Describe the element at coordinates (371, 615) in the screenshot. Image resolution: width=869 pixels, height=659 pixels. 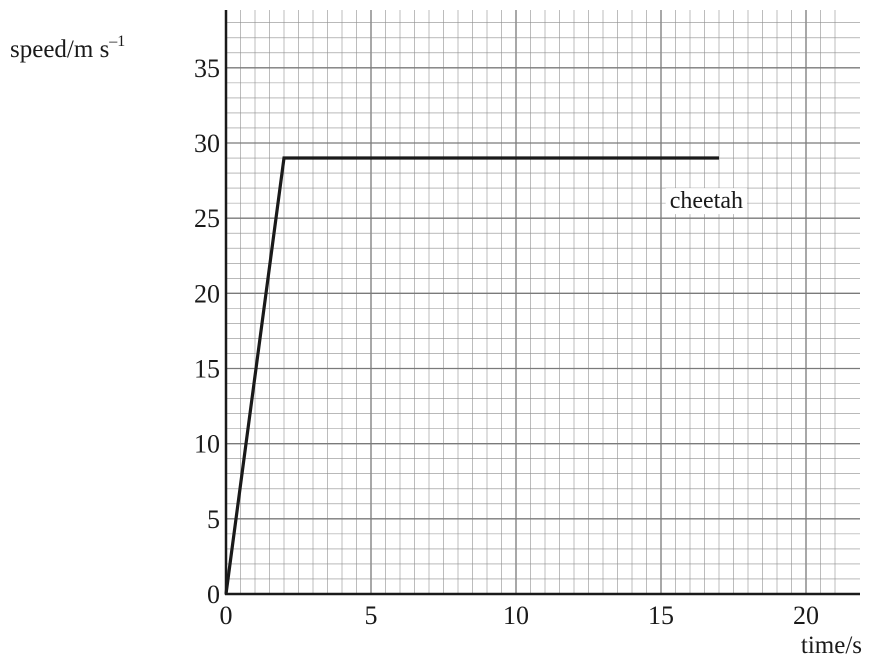
I see `x-tick-label: 5` at that location.